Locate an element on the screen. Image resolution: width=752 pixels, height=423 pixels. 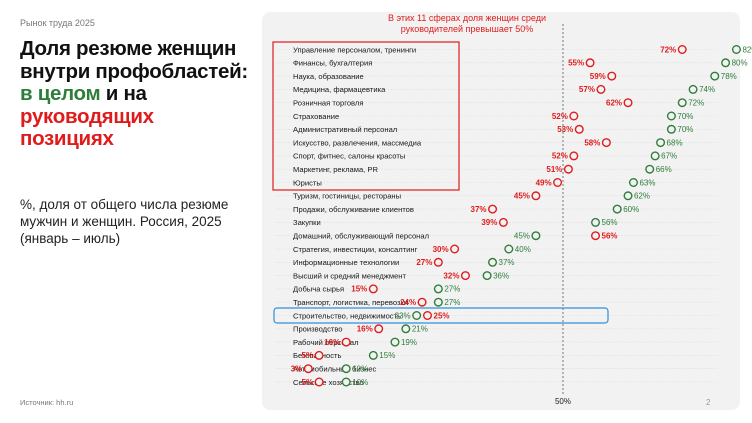
label-managers: 56% is located at coordinates (610, 236).